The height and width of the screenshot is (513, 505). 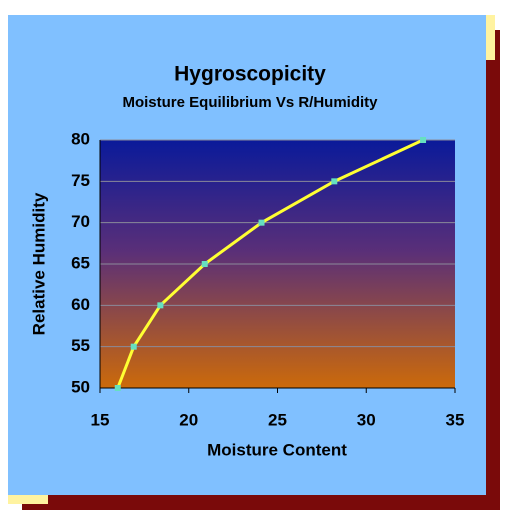 What do you see at coordinates (366, 419) in the screenshot?
I see `x-tick-label: 30` at bounding box center [366, 419].